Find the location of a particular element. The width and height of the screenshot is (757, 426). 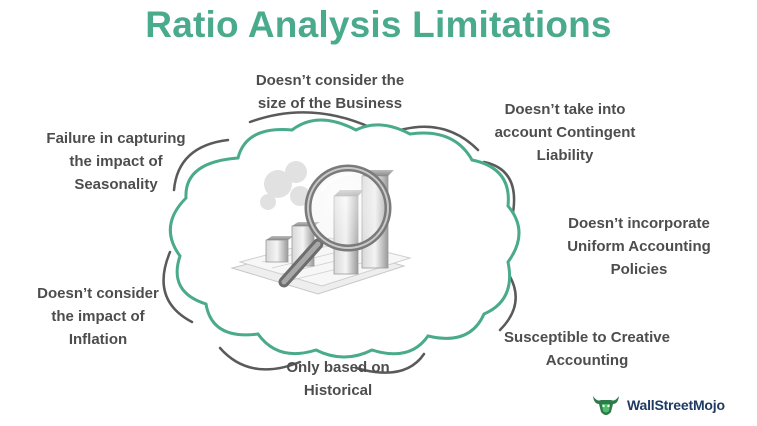

limitation-inflation: Doesn’t consider the impact of Inflation is located at coordinates (98, 316).